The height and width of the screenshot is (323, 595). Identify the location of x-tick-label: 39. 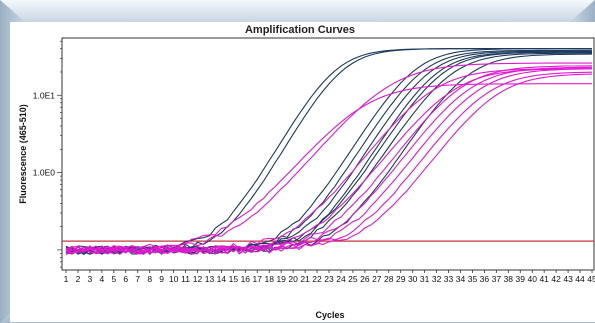
(521, 279).